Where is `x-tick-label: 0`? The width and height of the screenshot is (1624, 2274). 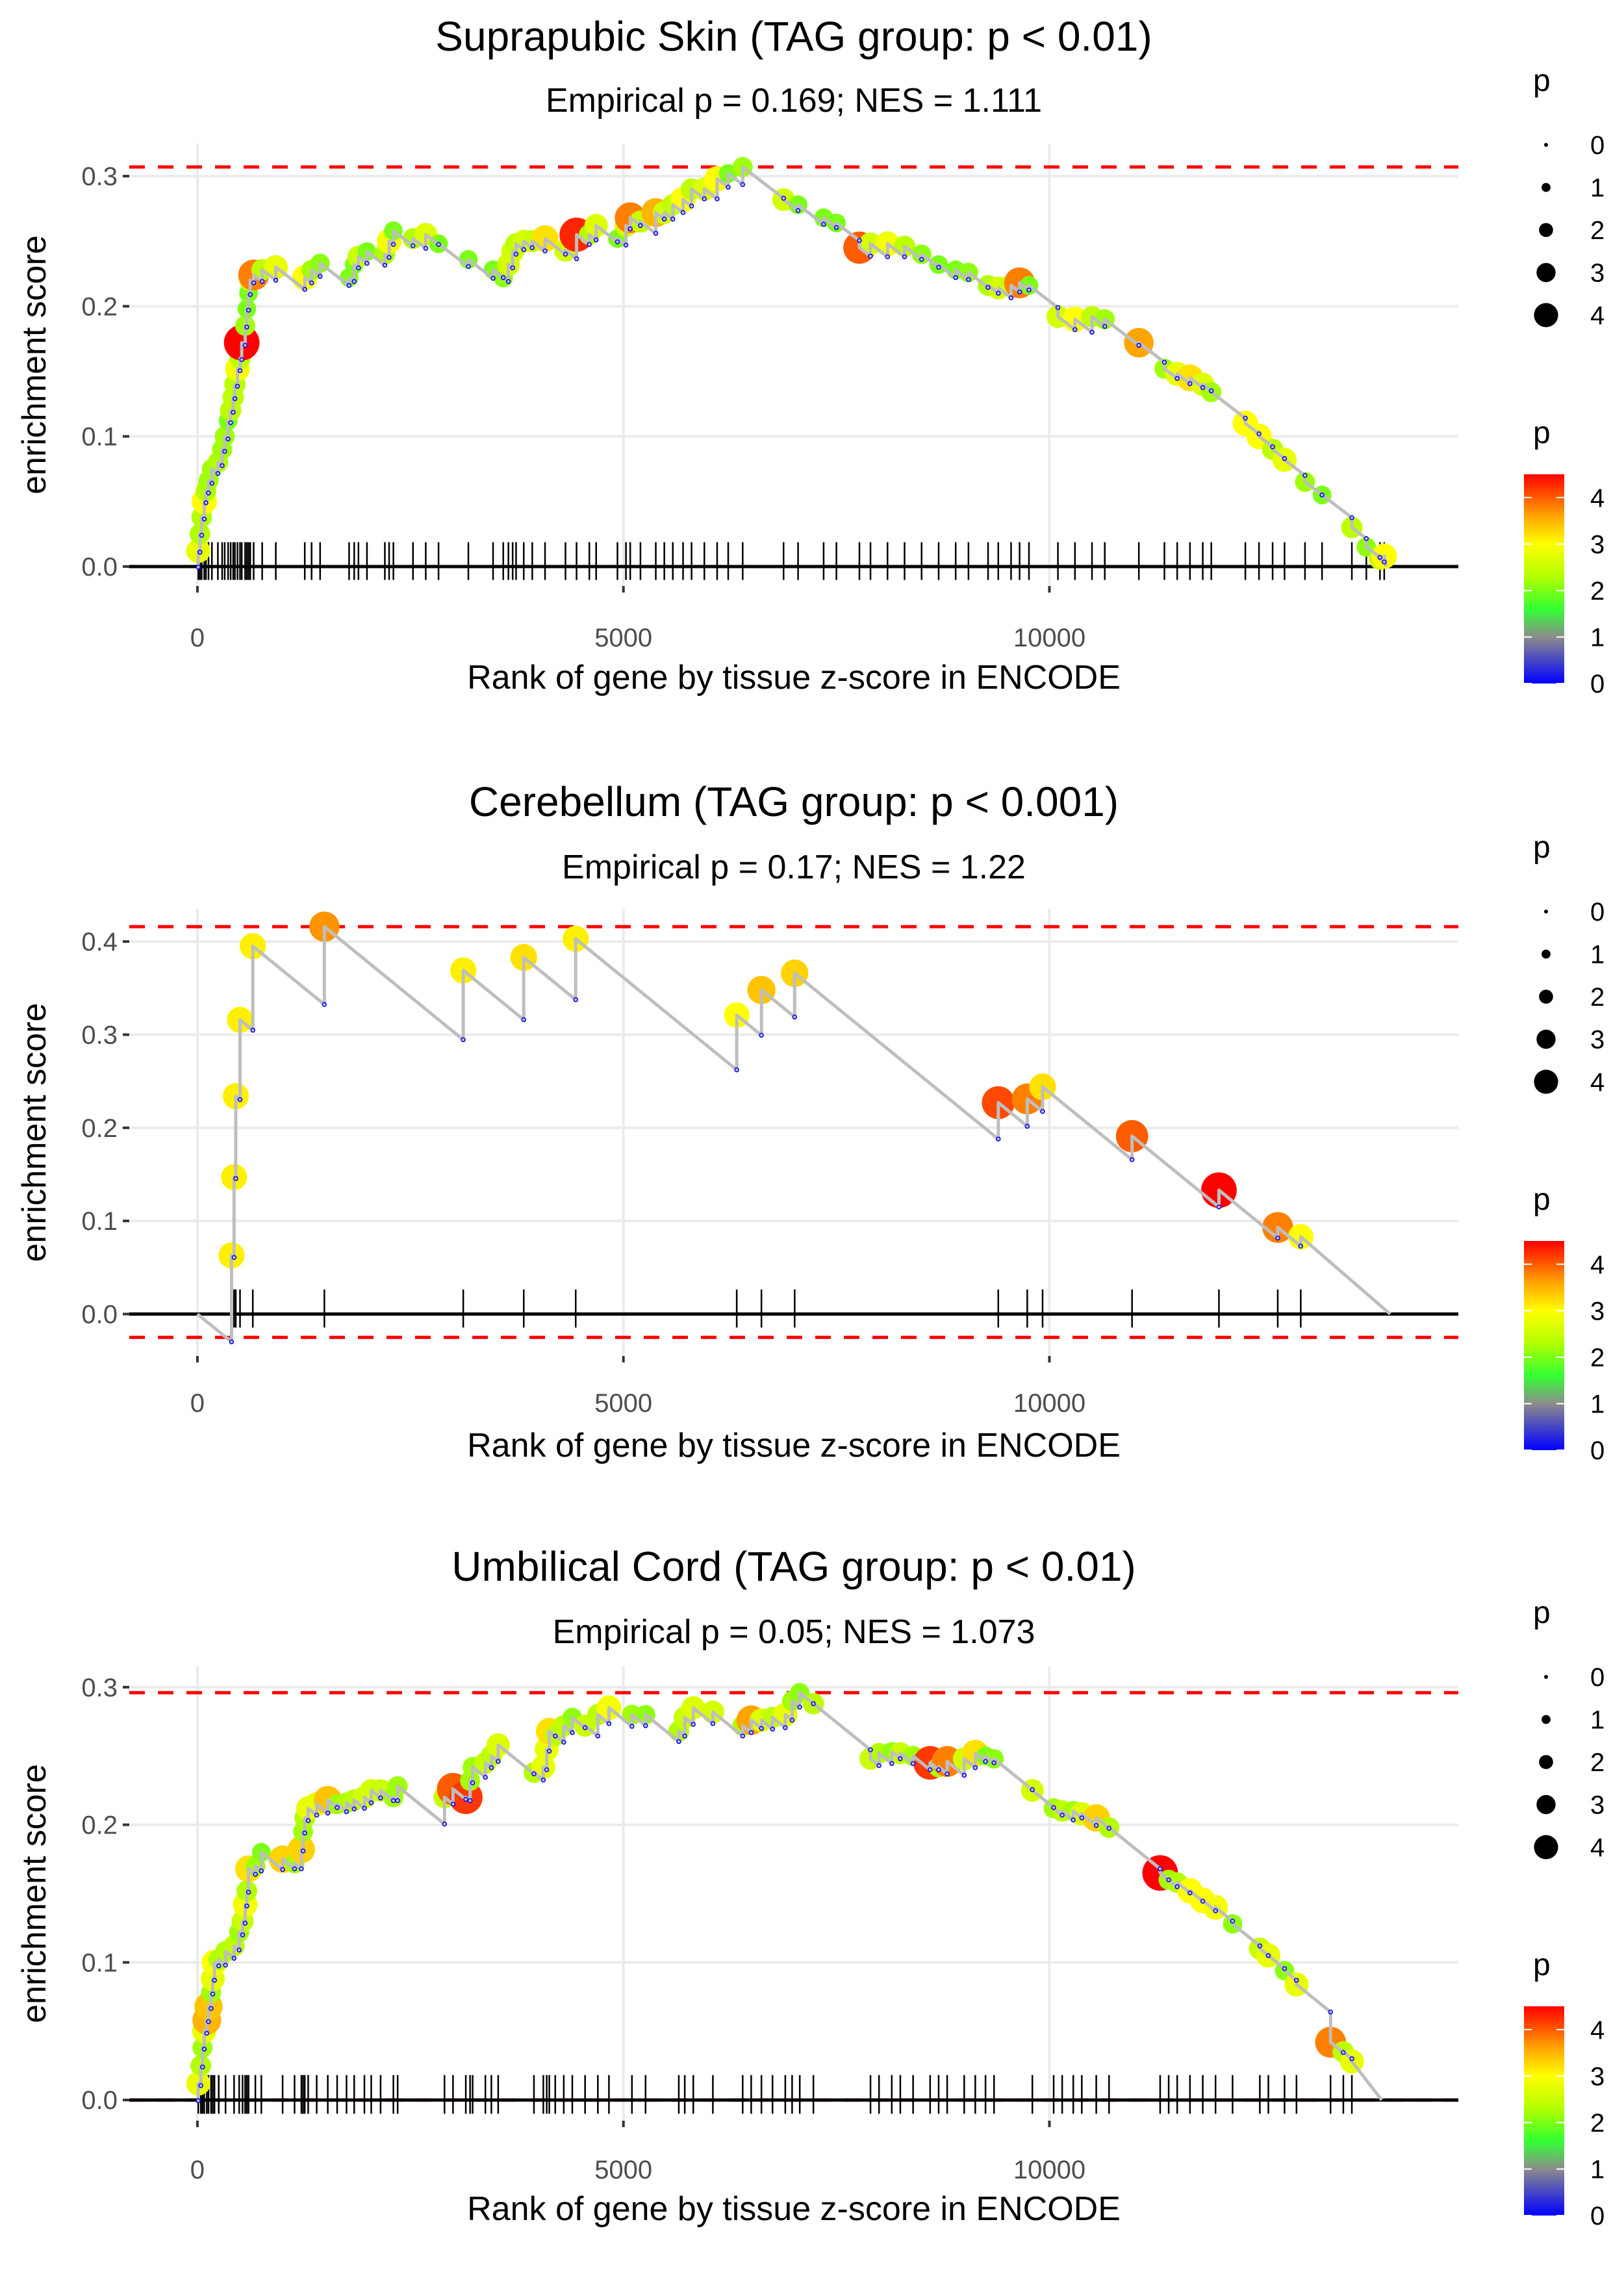
x-tick-label: 0 is located at coordinates (197, 638).